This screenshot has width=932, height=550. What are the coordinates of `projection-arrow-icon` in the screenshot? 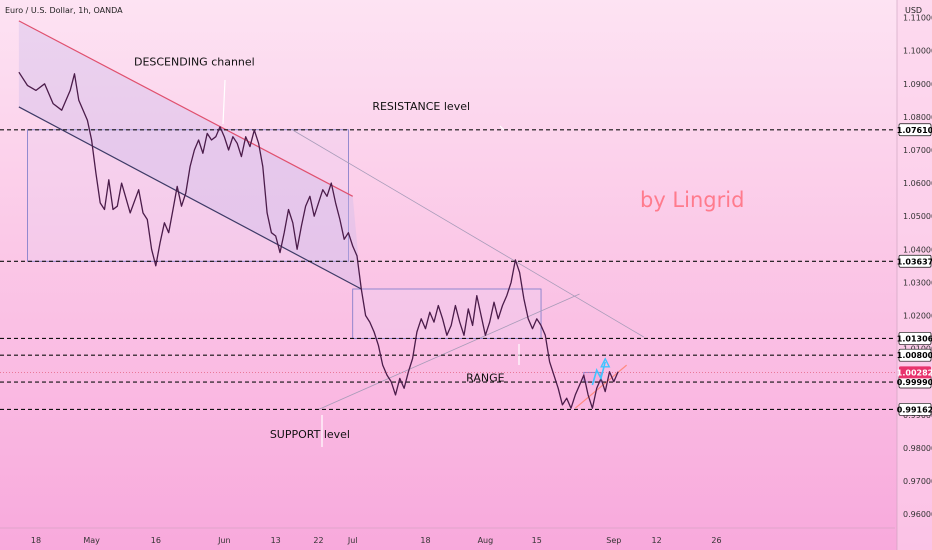 It's located at (605, 362).